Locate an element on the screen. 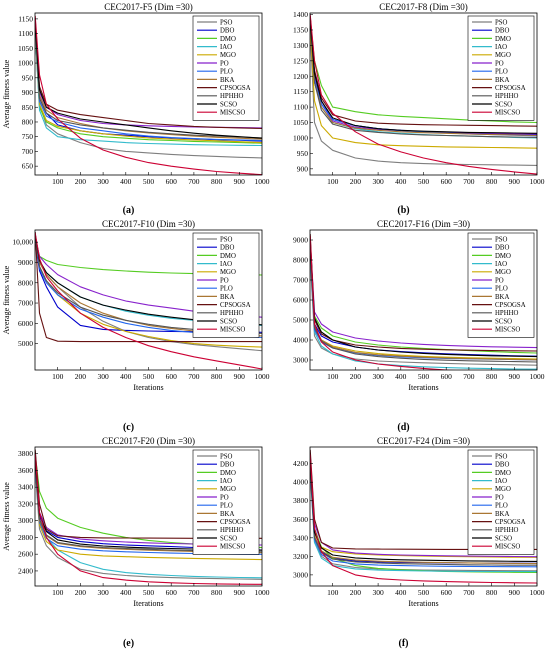  y-tick-label: 1000 is located at coordinates (25, 63).